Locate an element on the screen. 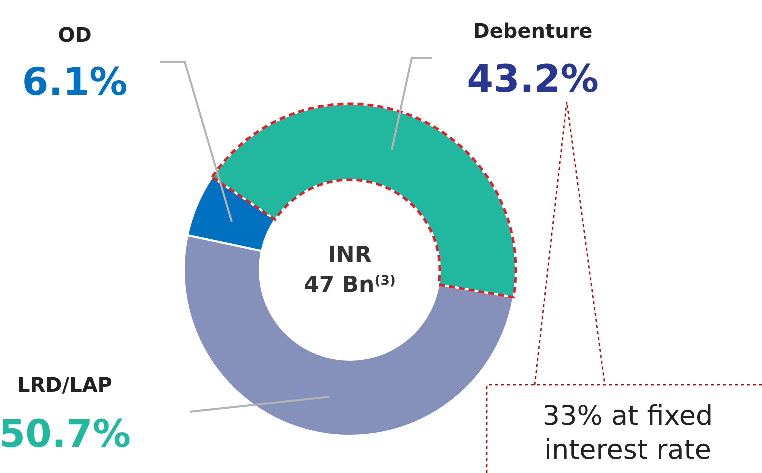 The image size is (762, 473). slice-label: OD is located at coordinates (75, 35).